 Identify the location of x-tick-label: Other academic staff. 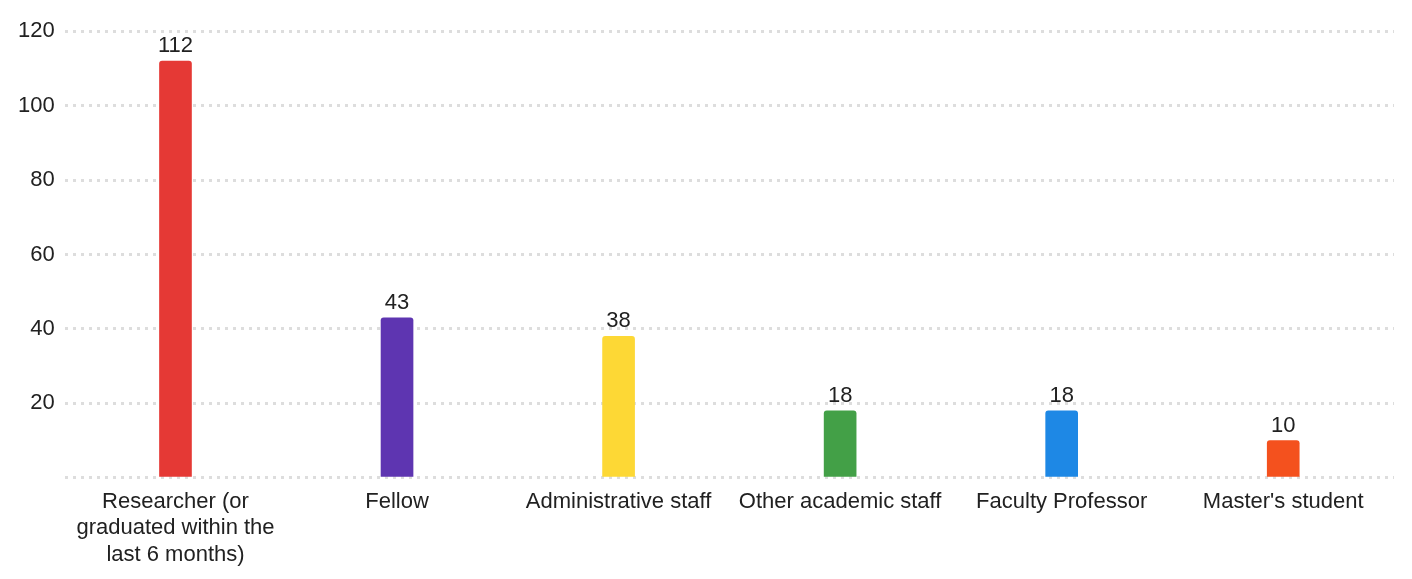
(840, 501).